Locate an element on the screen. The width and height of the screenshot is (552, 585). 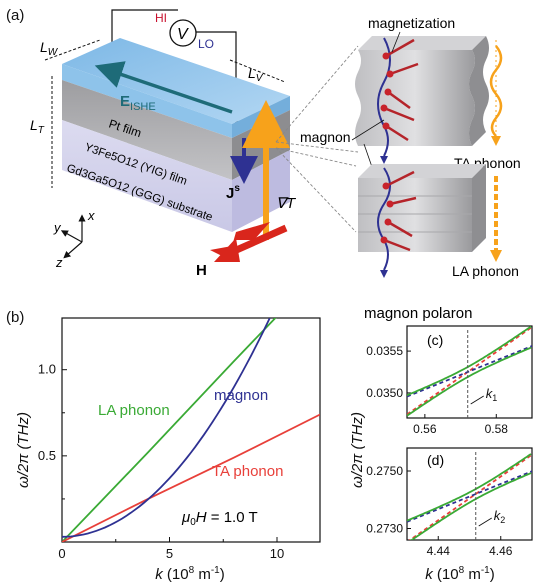
b-series-la-phonon is located at coordinates (169, 430).